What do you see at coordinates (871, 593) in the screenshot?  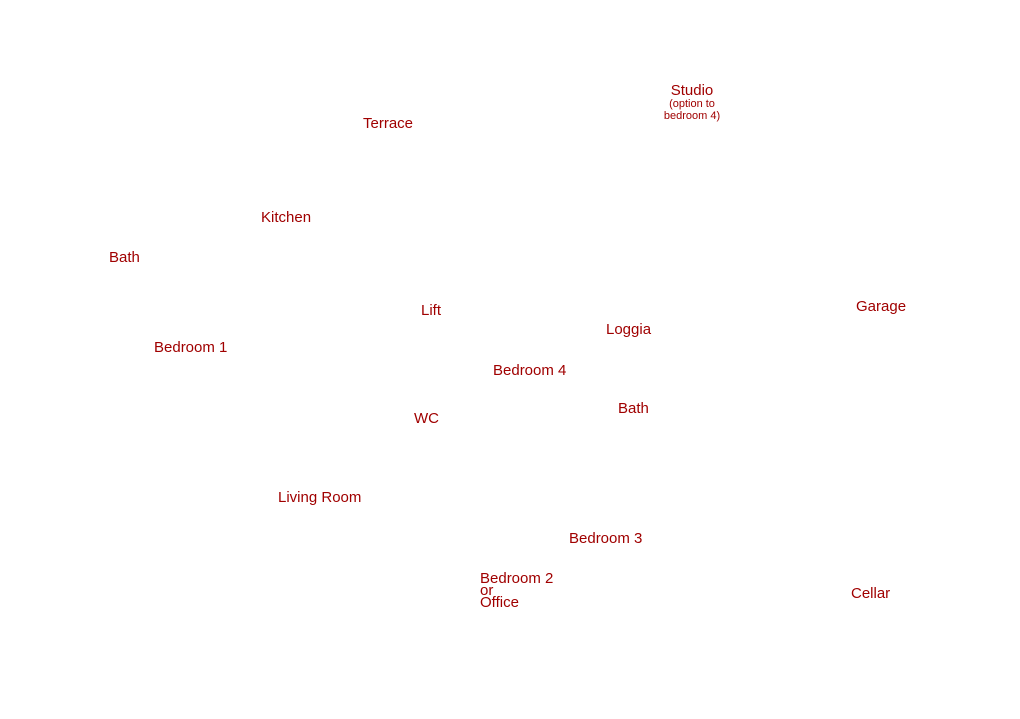 I see `room-label: Cellar` at bounding box center [871, 593].